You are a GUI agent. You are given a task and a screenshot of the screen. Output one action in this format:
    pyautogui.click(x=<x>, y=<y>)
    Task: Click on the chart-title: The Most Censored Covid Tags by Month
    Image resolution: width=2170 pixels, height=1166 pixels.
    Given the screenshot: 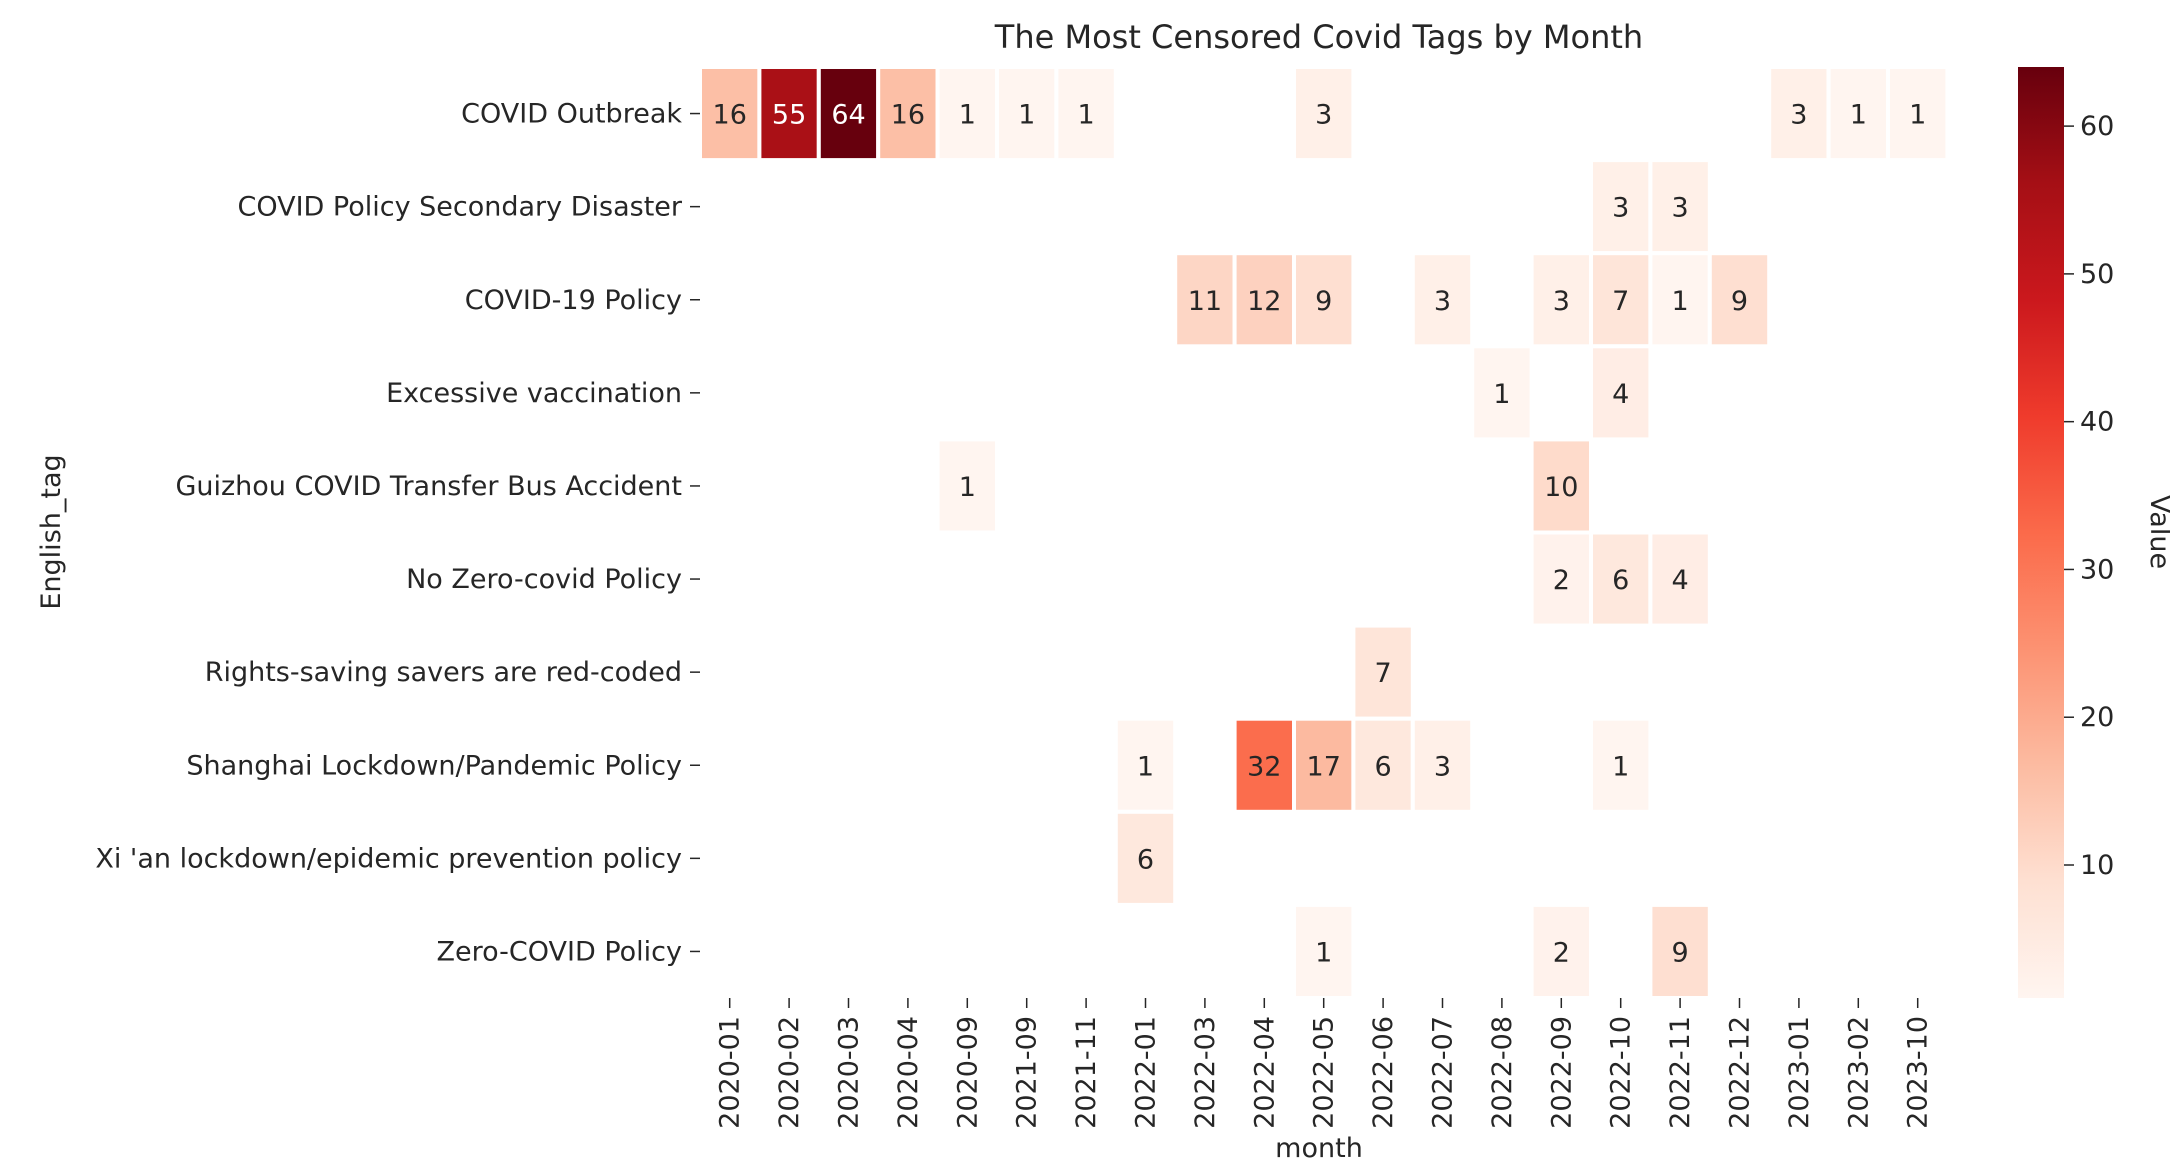 What is the action you would take?
    pyautogui.click(x=1318, y=37)
    